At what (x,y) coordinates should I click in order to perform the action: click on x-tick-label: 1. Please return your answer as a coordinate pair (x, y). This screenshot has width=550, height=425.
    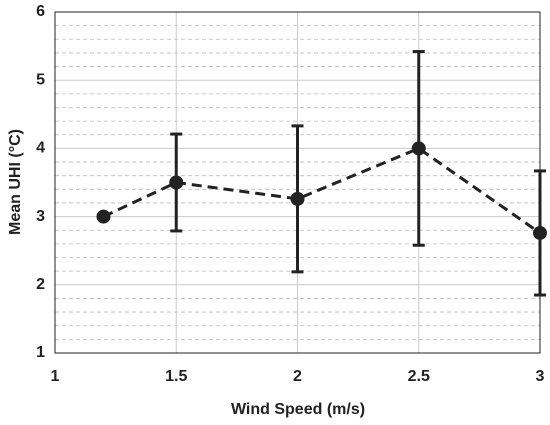
    Looking at the image, I should click on (55, 376).